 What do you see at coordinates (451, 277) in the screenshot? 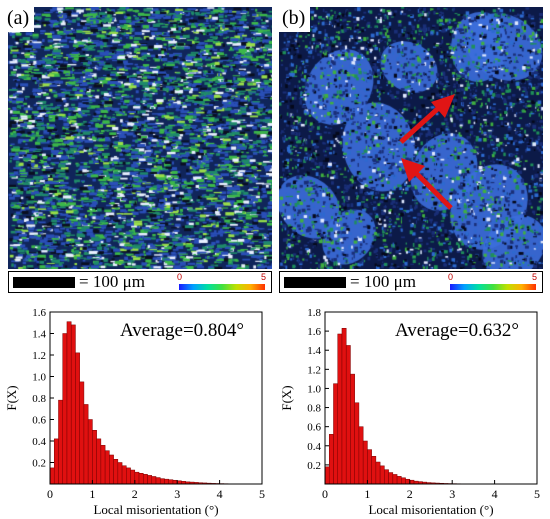
I see `colorbar-min-b: 0` at bounding box center [451, 277].